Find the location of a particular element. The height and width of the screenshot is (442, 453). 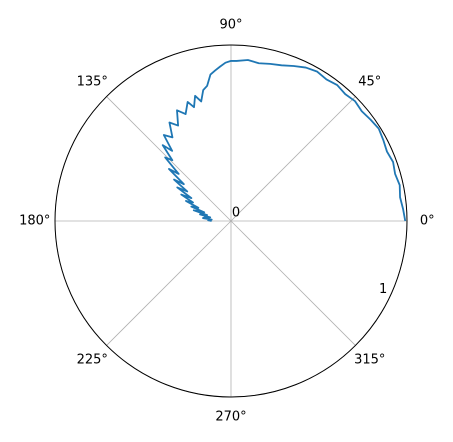

theta-tick-label: 180° is located at coordinates (34, 221).